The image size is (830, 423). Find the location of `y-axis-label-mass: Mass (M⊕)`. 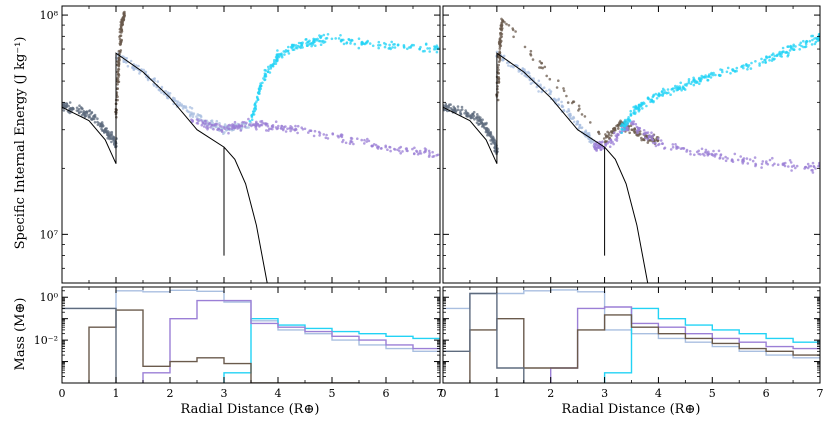

y-axis-label-mass: Mass (M⊕) is located at coordinates (20, 334).